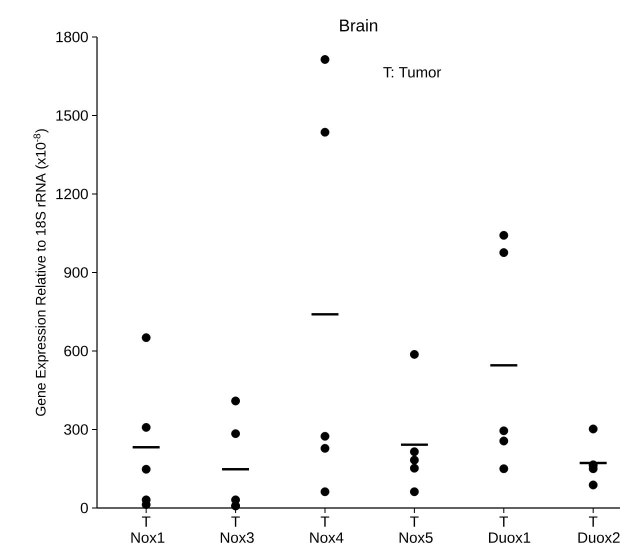 This screenshot has width=638, height=560. Describe the element at coordinates (72, 194) in the screenshot. I see `y-tick-label: 1200` at that location.